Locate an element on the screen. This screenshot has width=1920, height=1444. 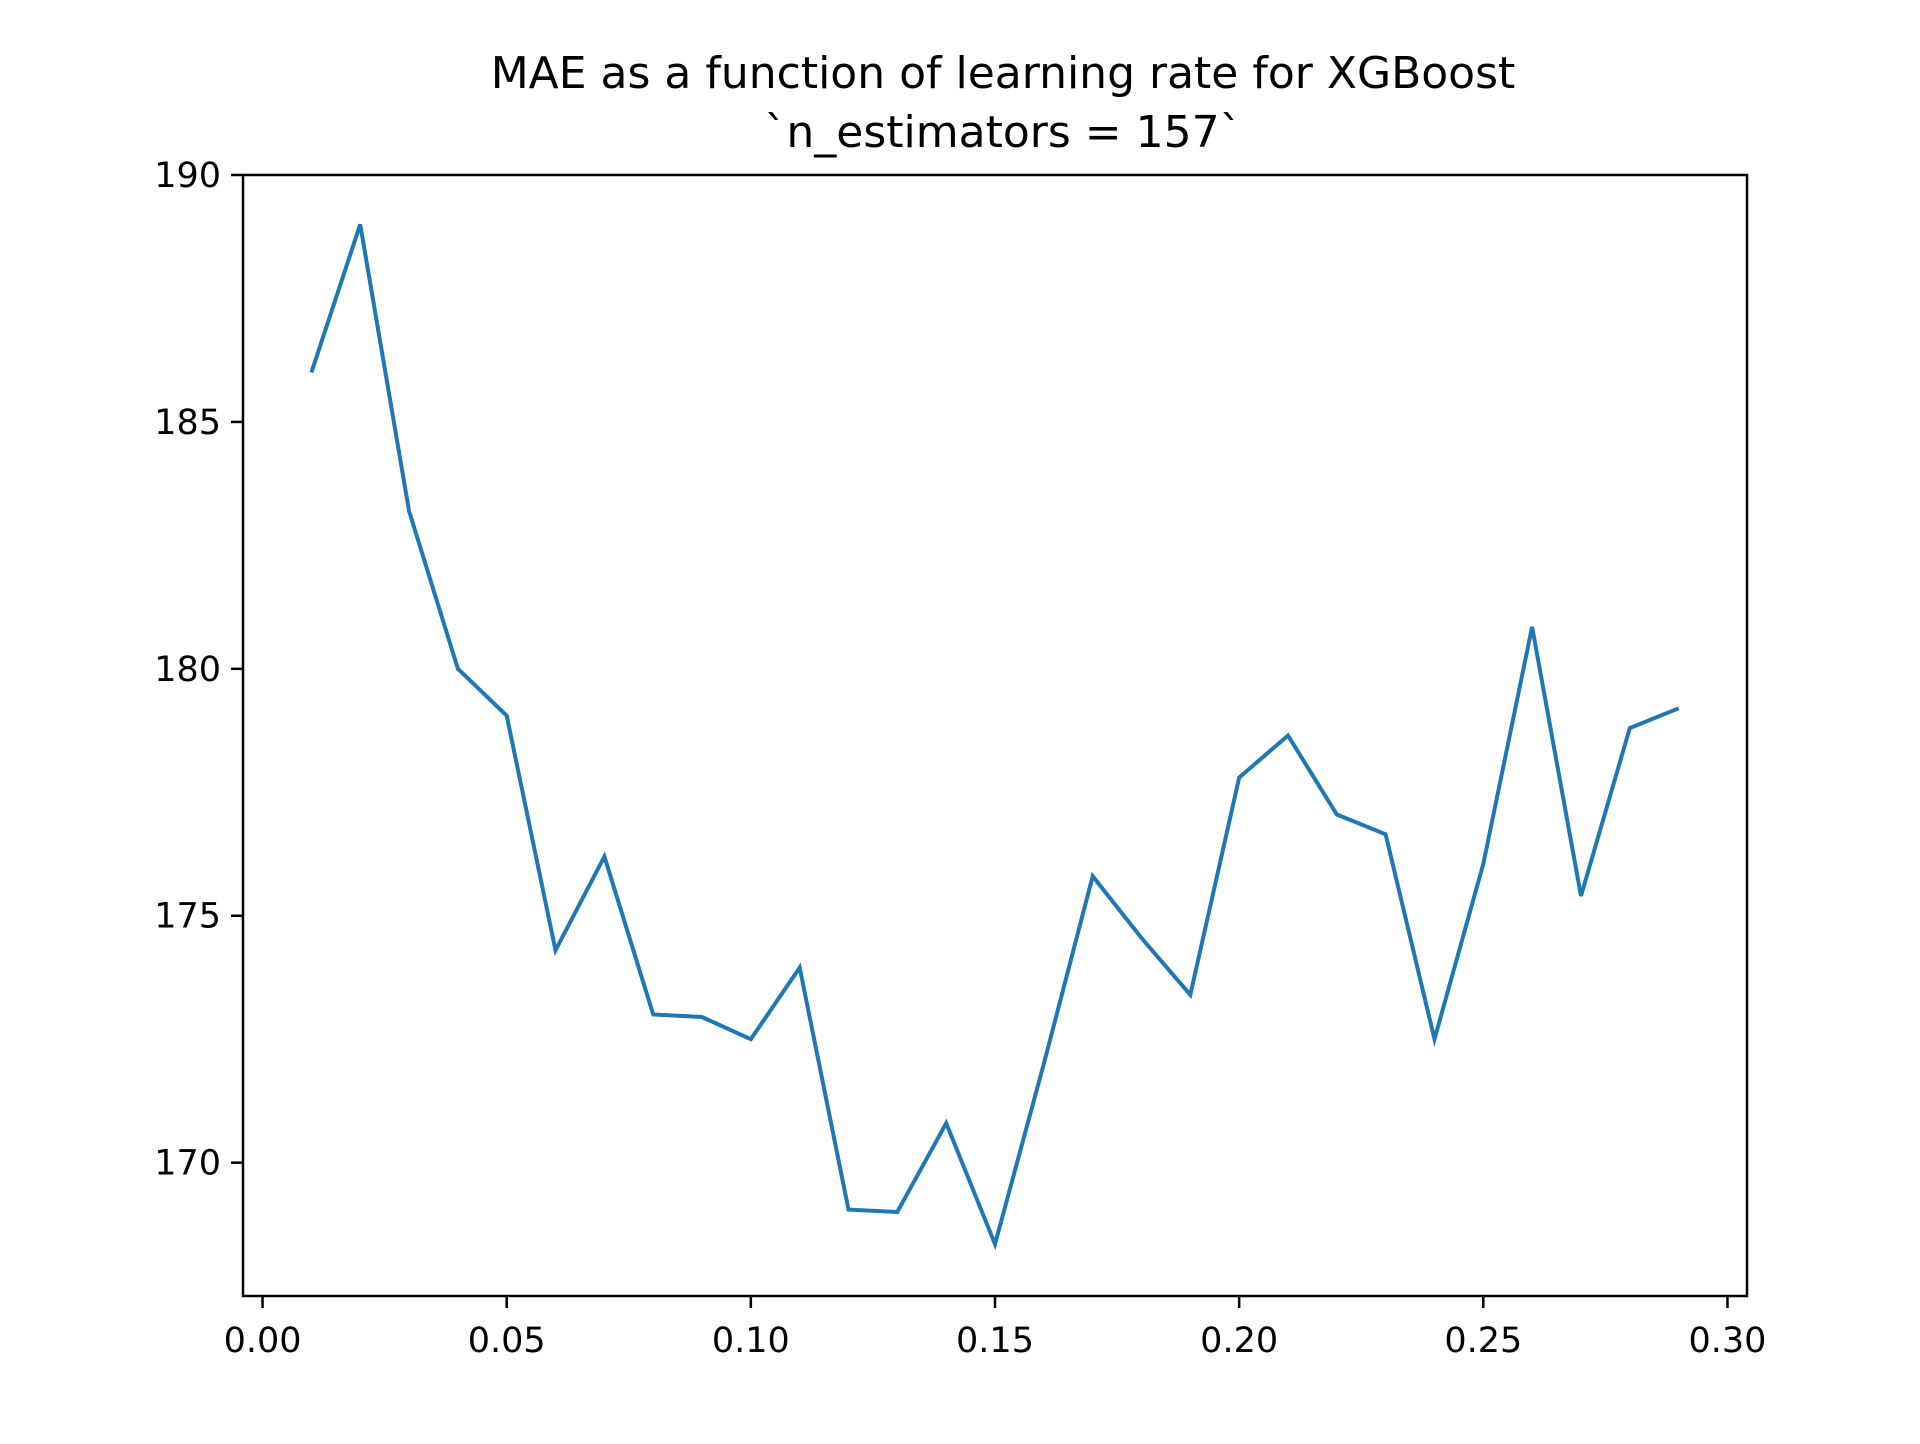
x-tick-label: 0.10 is located at coordinates (751, 1341).